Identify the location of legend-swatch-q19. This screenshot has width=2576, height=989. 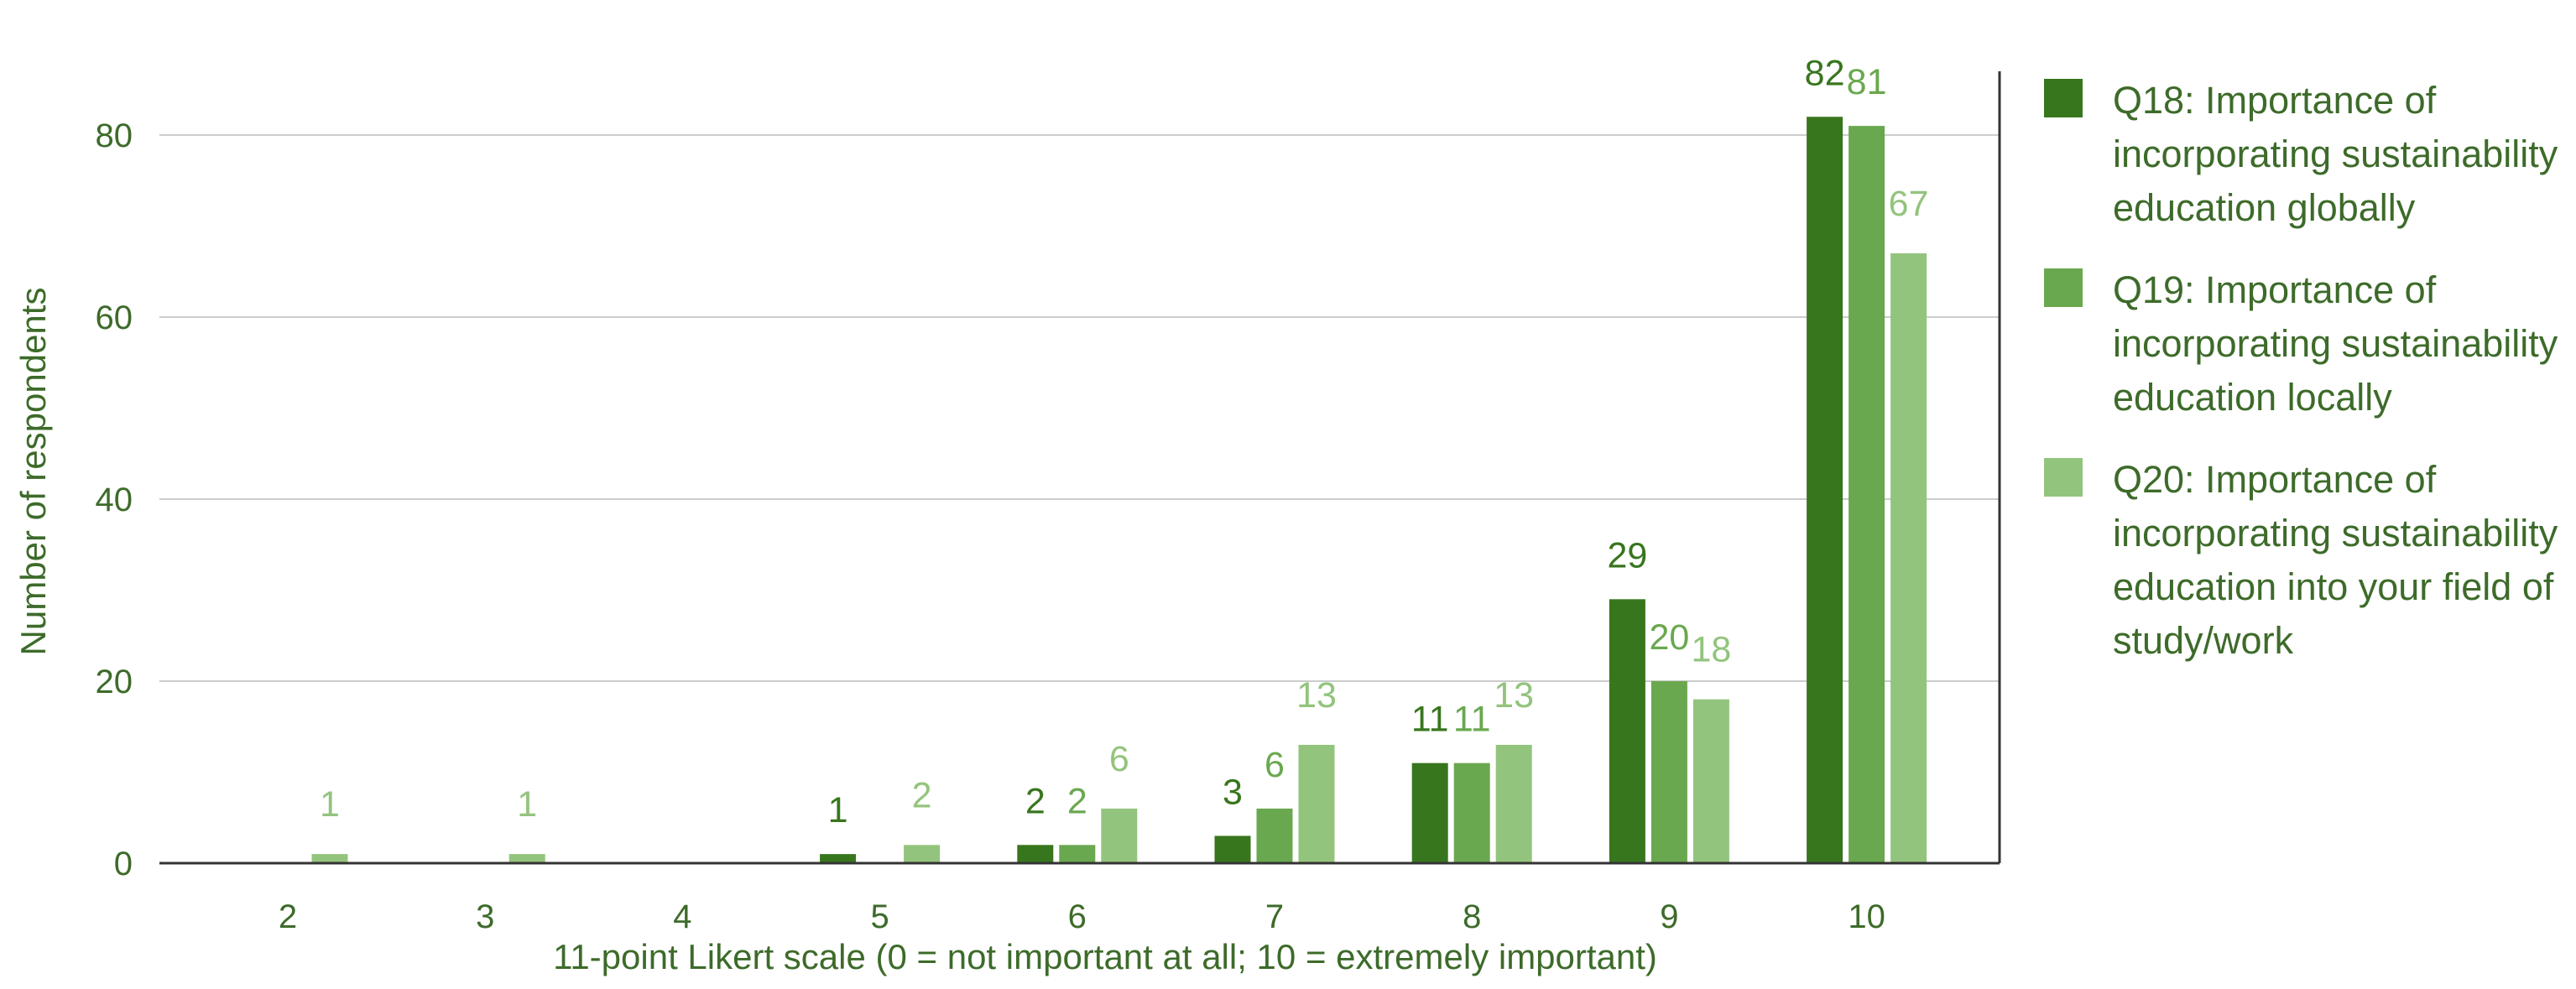
(2063, 287).